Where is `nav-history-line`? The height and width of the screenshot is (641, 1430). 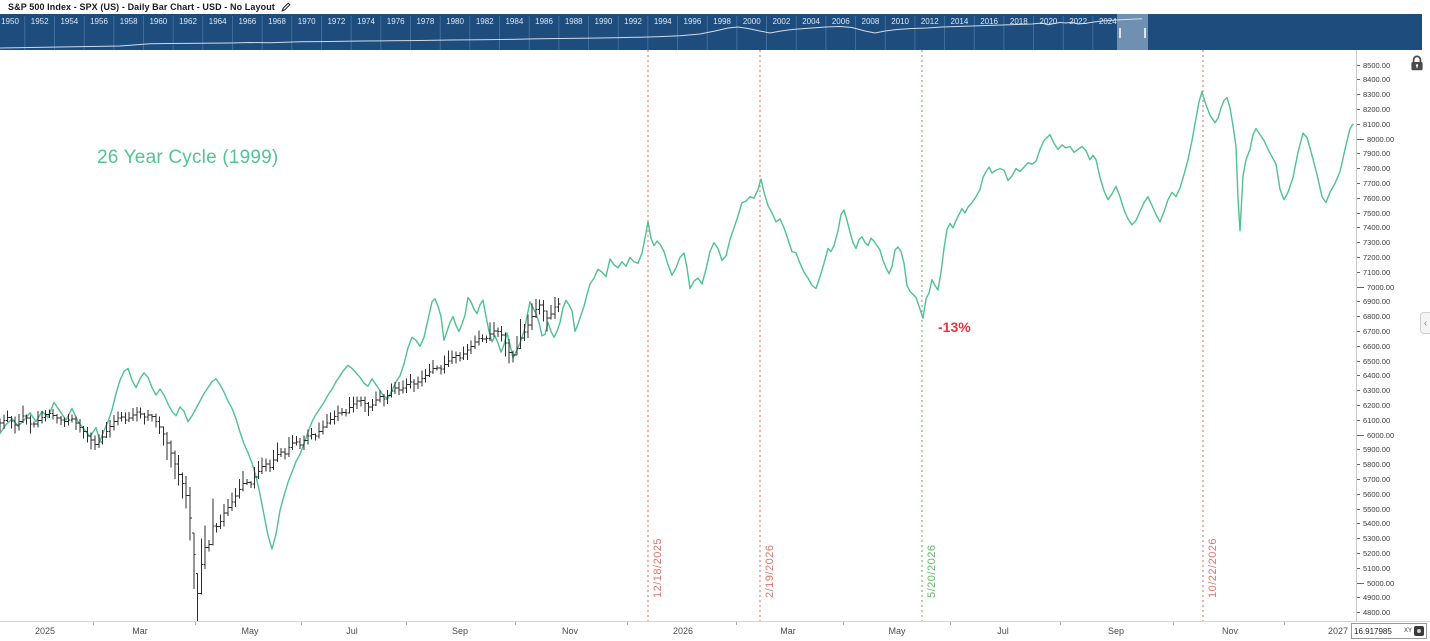 nav-history-line is located at coordinates (571, 33).